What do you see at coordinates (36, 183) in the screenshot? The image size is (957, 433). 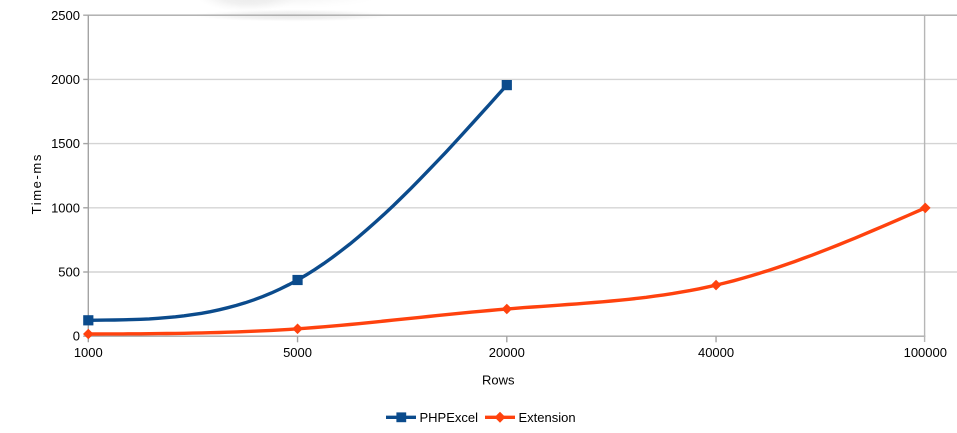 I see `svg-text: Time-ms` at bounding box center [36, 183].